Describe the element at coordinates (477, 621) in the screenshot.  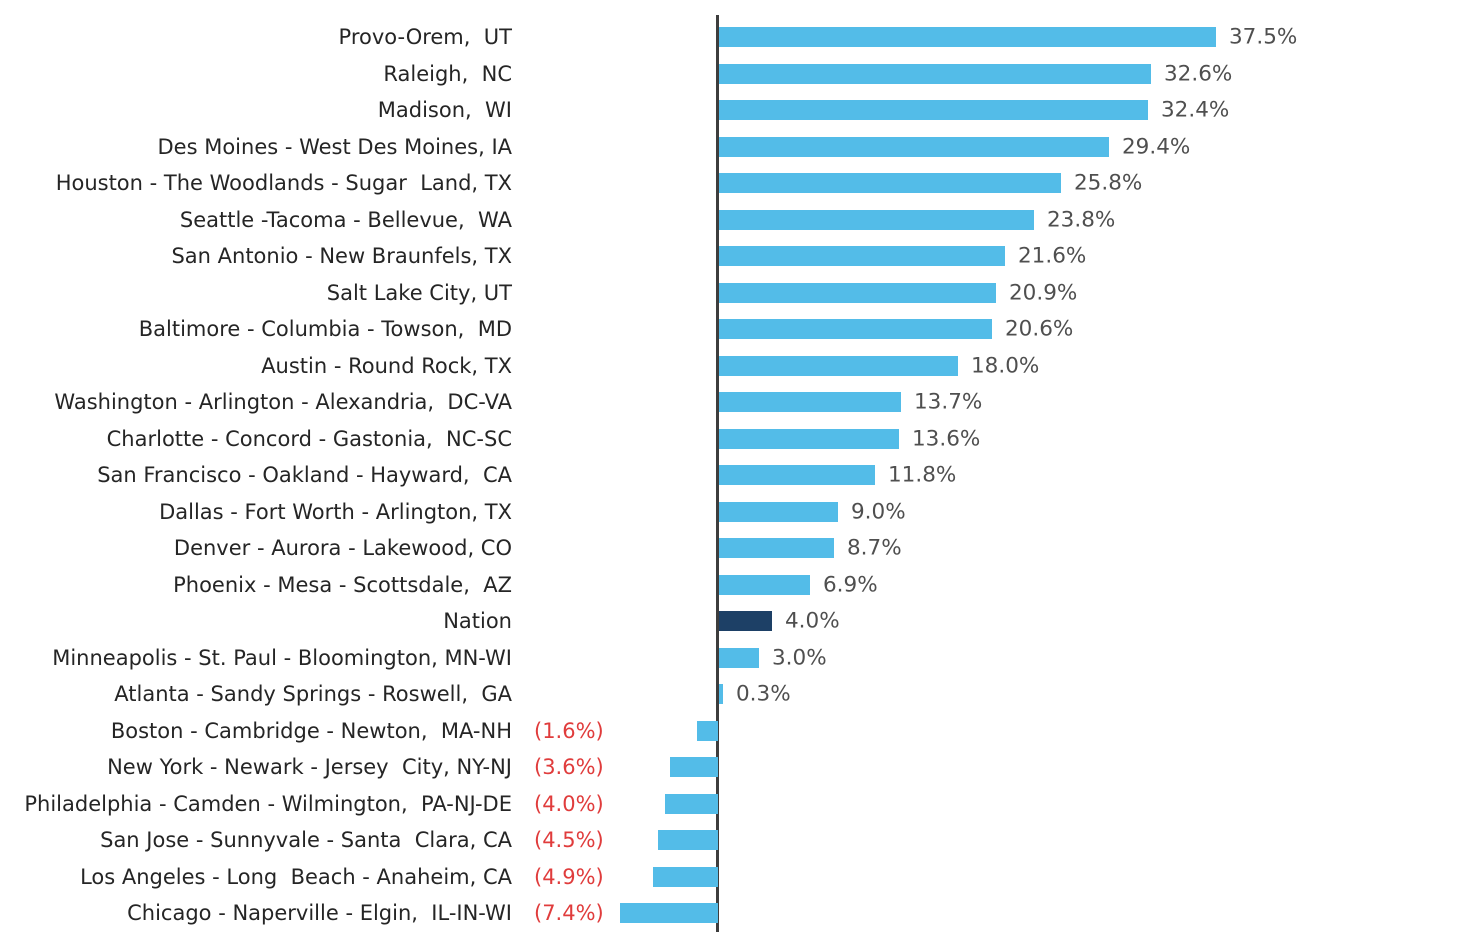
I see `category-label: Nation` at that location.